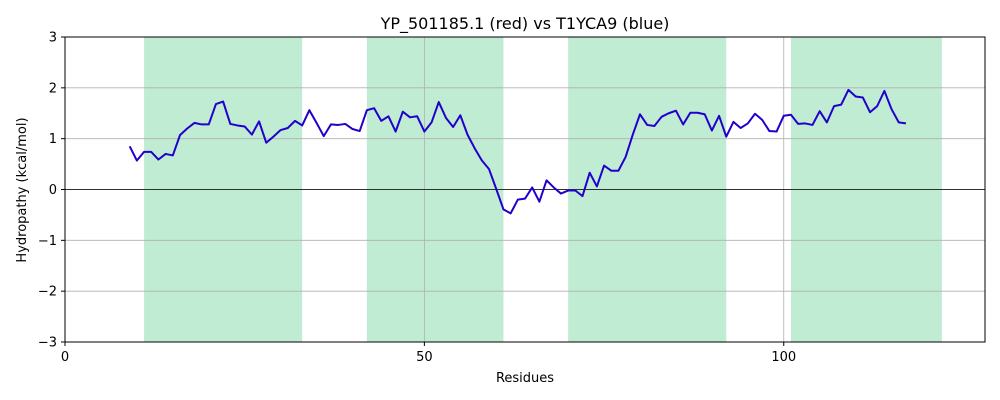  What do you see at coordinates (53, 38) in the screenshot?
I see `y-tick-label: 3` at bounding box center [53, 38].